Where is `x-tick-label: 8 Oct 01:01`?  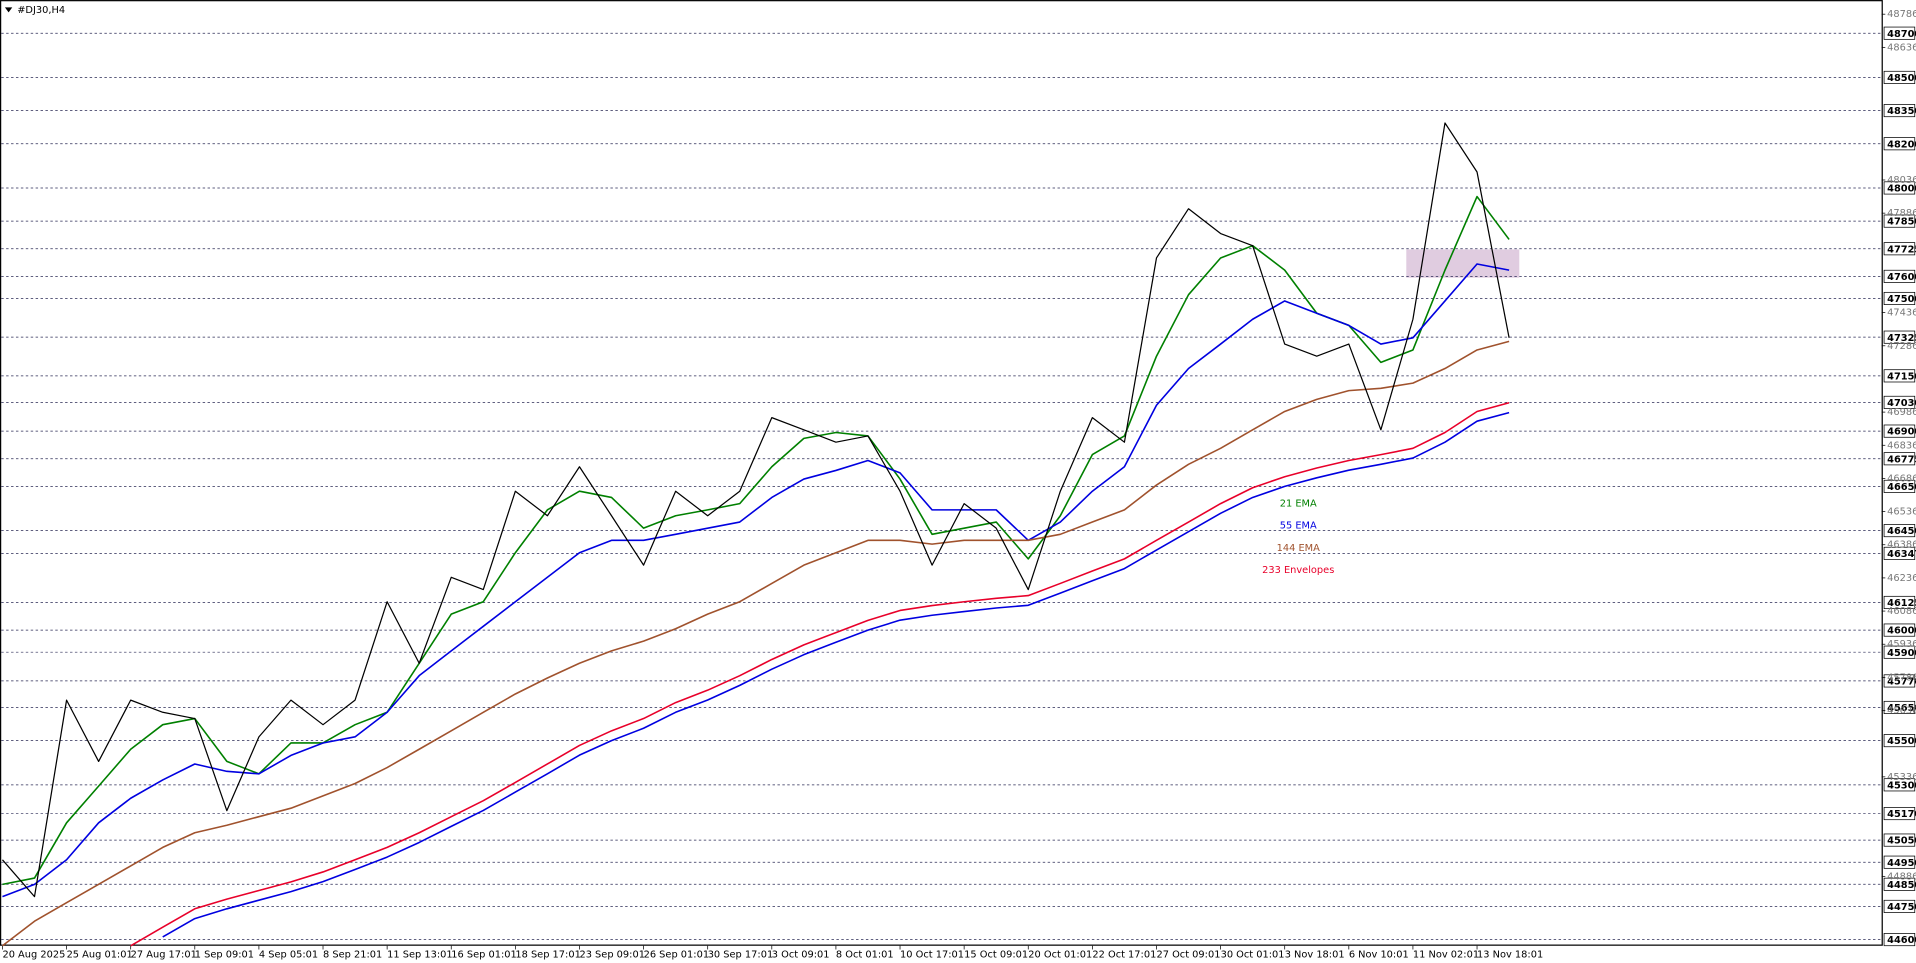 x-tick-label: 8 Oct 01:01 is located at coordinates (865, 954).